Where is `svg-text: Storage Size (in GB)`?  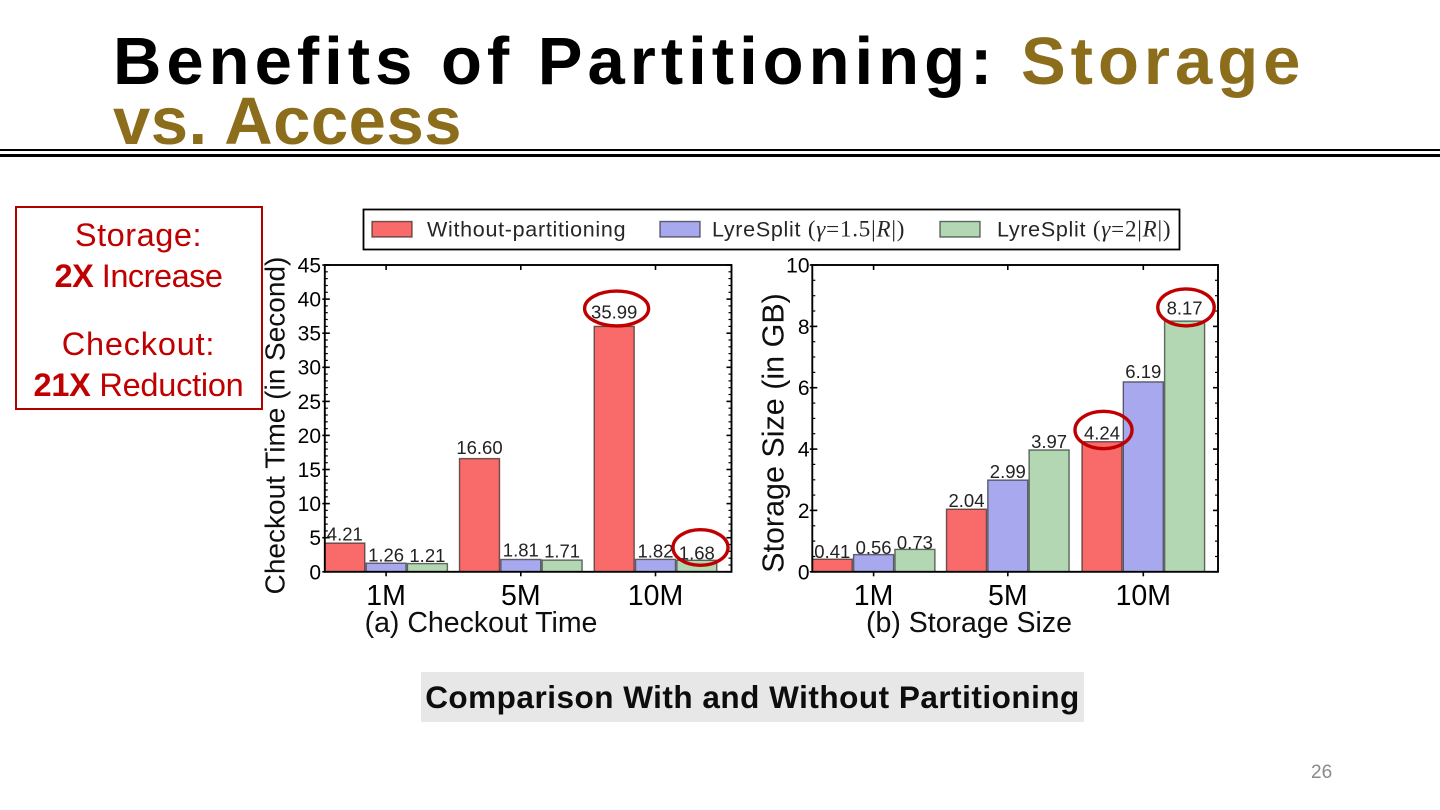
svg-text: Storage Size (in GB) is located at coordinates (773, 433).